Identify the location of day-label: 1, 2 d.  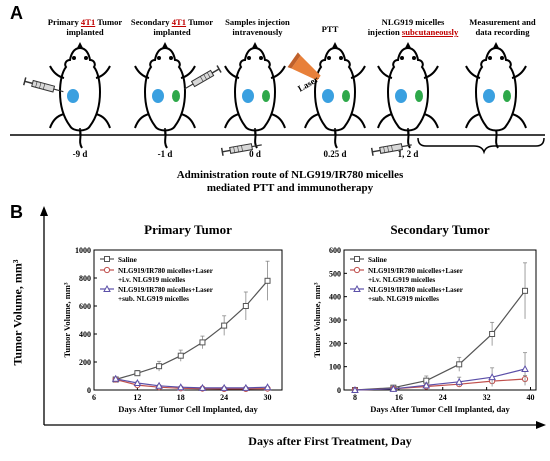
(408, 154).